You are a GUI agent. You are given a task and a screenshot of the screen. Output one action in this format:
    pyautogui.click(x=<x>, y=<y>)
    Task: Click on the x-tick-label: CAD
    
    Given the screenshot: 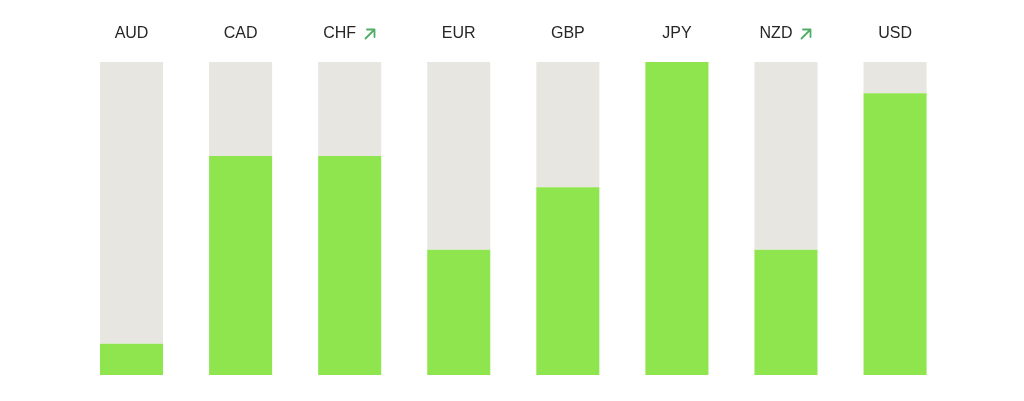 What is the action you would take?
    pyautogui.click(x=240, y=32)
    